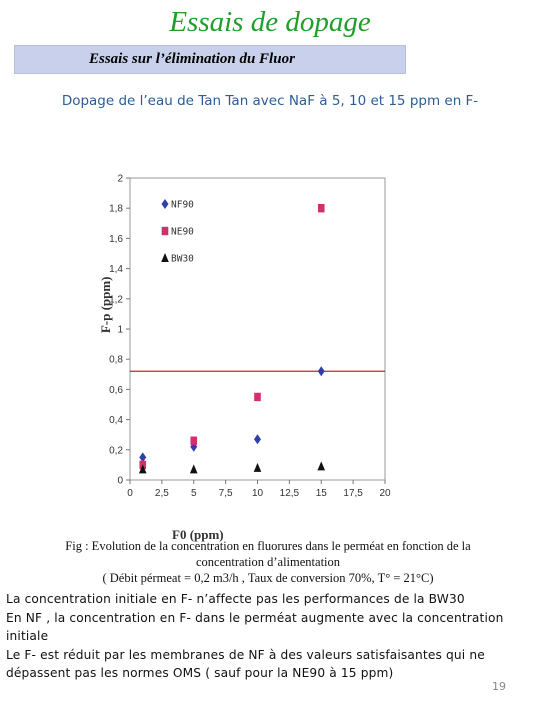 The height and width of the screenshot is (720, 540). Describe the element at coordinates (182, 205) in the screenshot. I see `legend-label-nf90: NF90` at that location.